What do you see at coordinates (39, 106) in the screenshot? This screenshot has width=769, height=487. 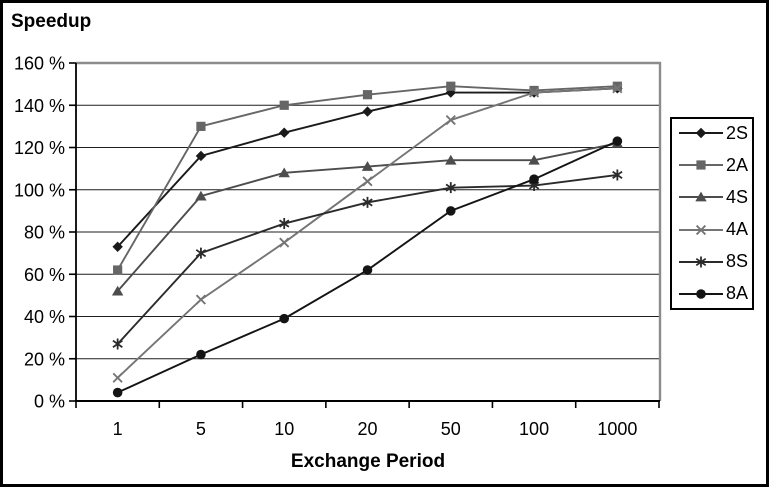 I see `y-tick-label: 140 %` at bounding box center [39, 106].